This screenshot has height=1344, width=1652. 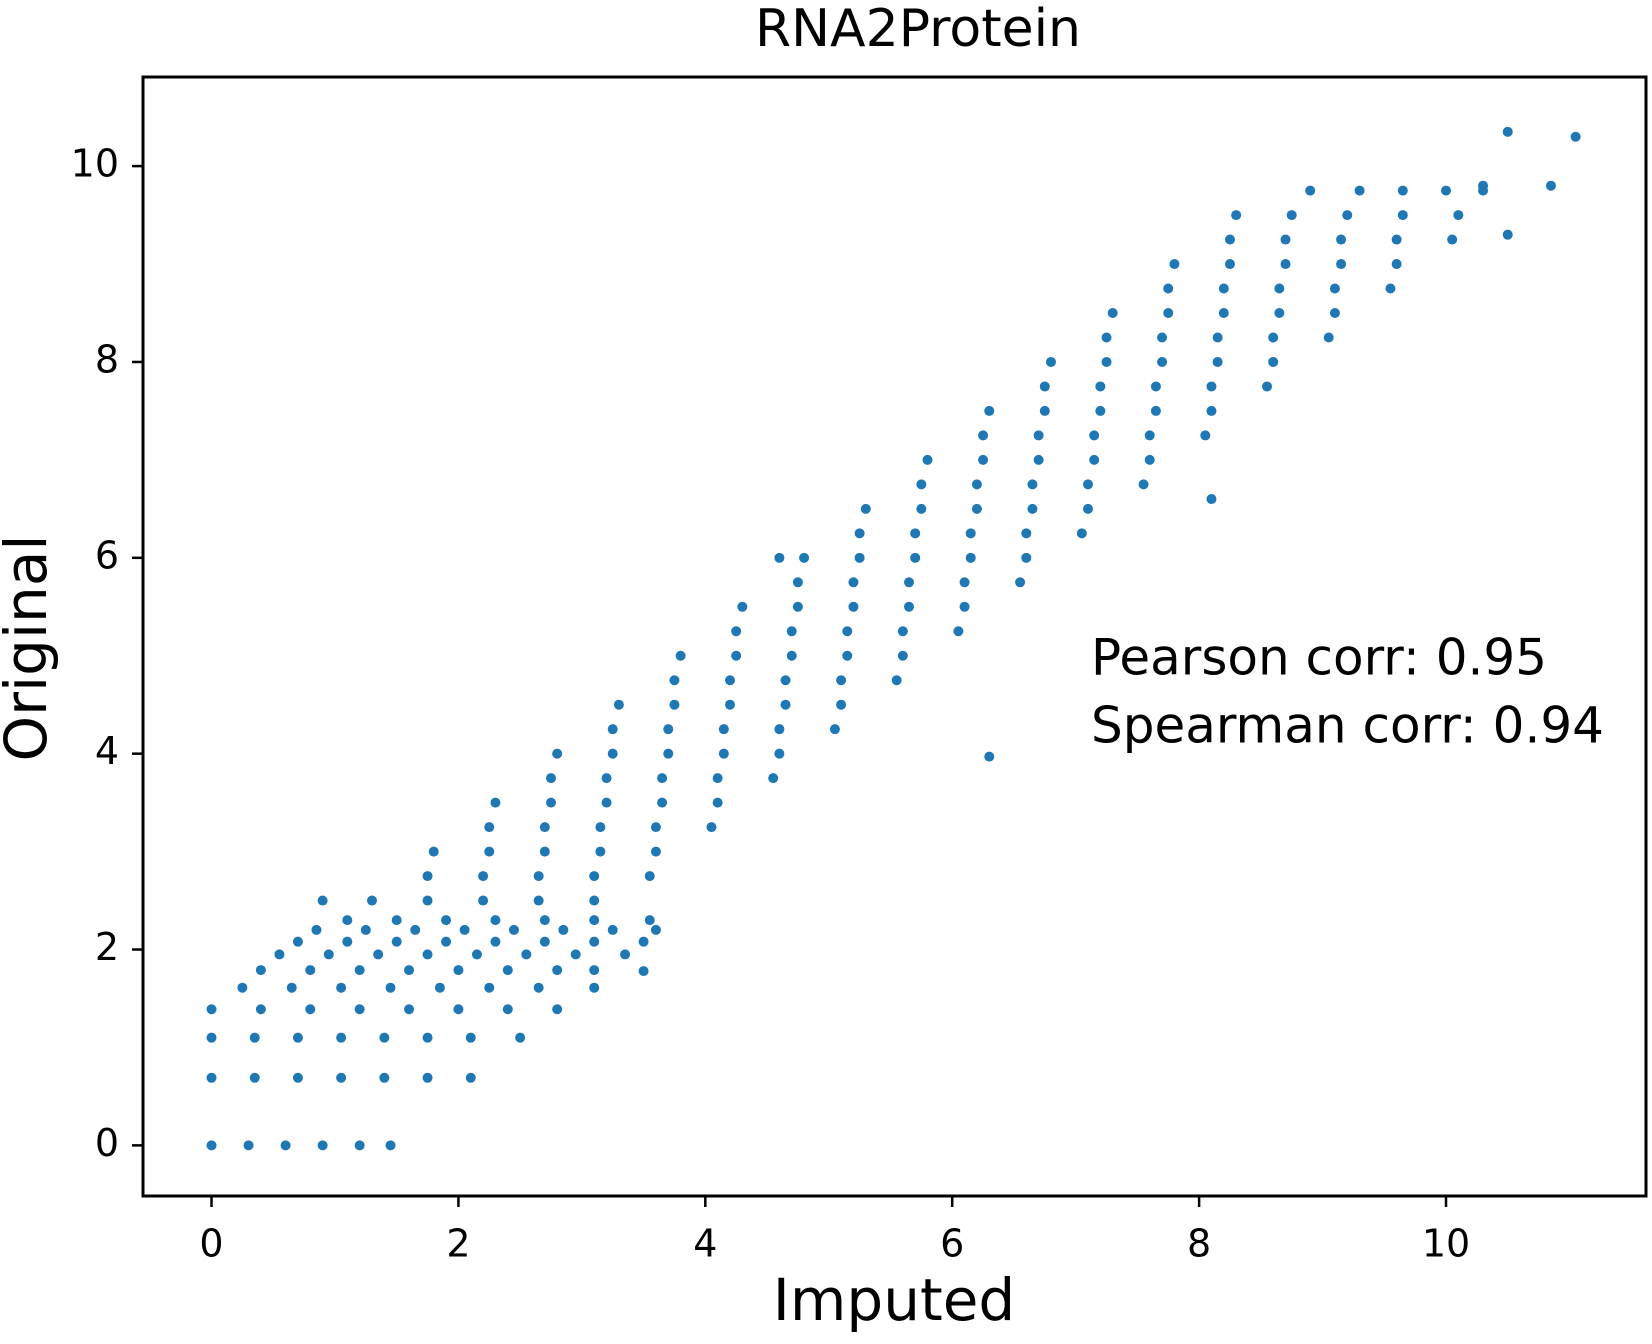 I want to click on annotation: Spearman corr: 0.94, so click(x=1347, y=726).